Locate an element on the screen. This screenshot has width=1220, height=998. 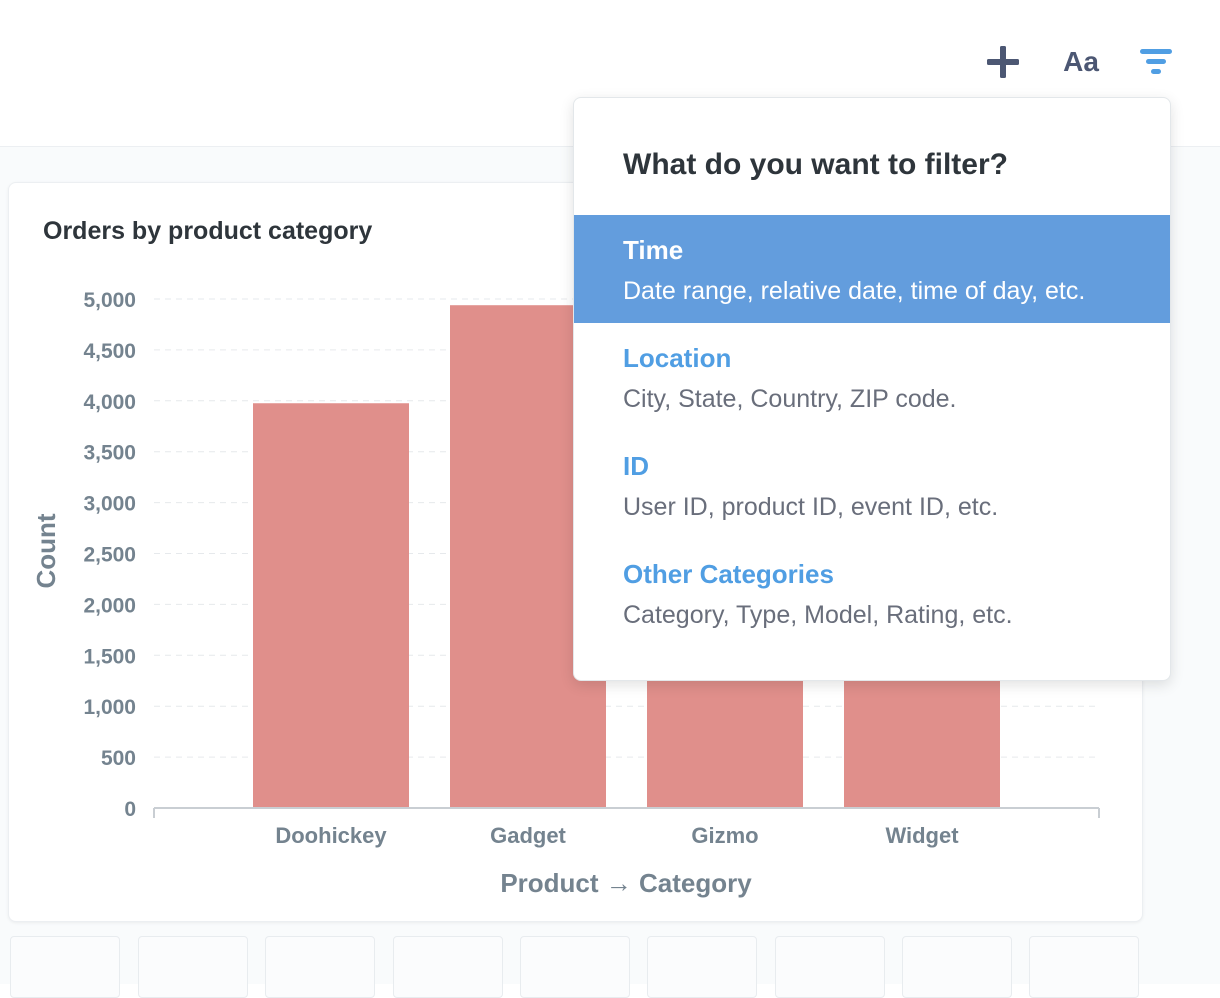
y-tick-label: 1,000 is located at coordinates (109, 707).